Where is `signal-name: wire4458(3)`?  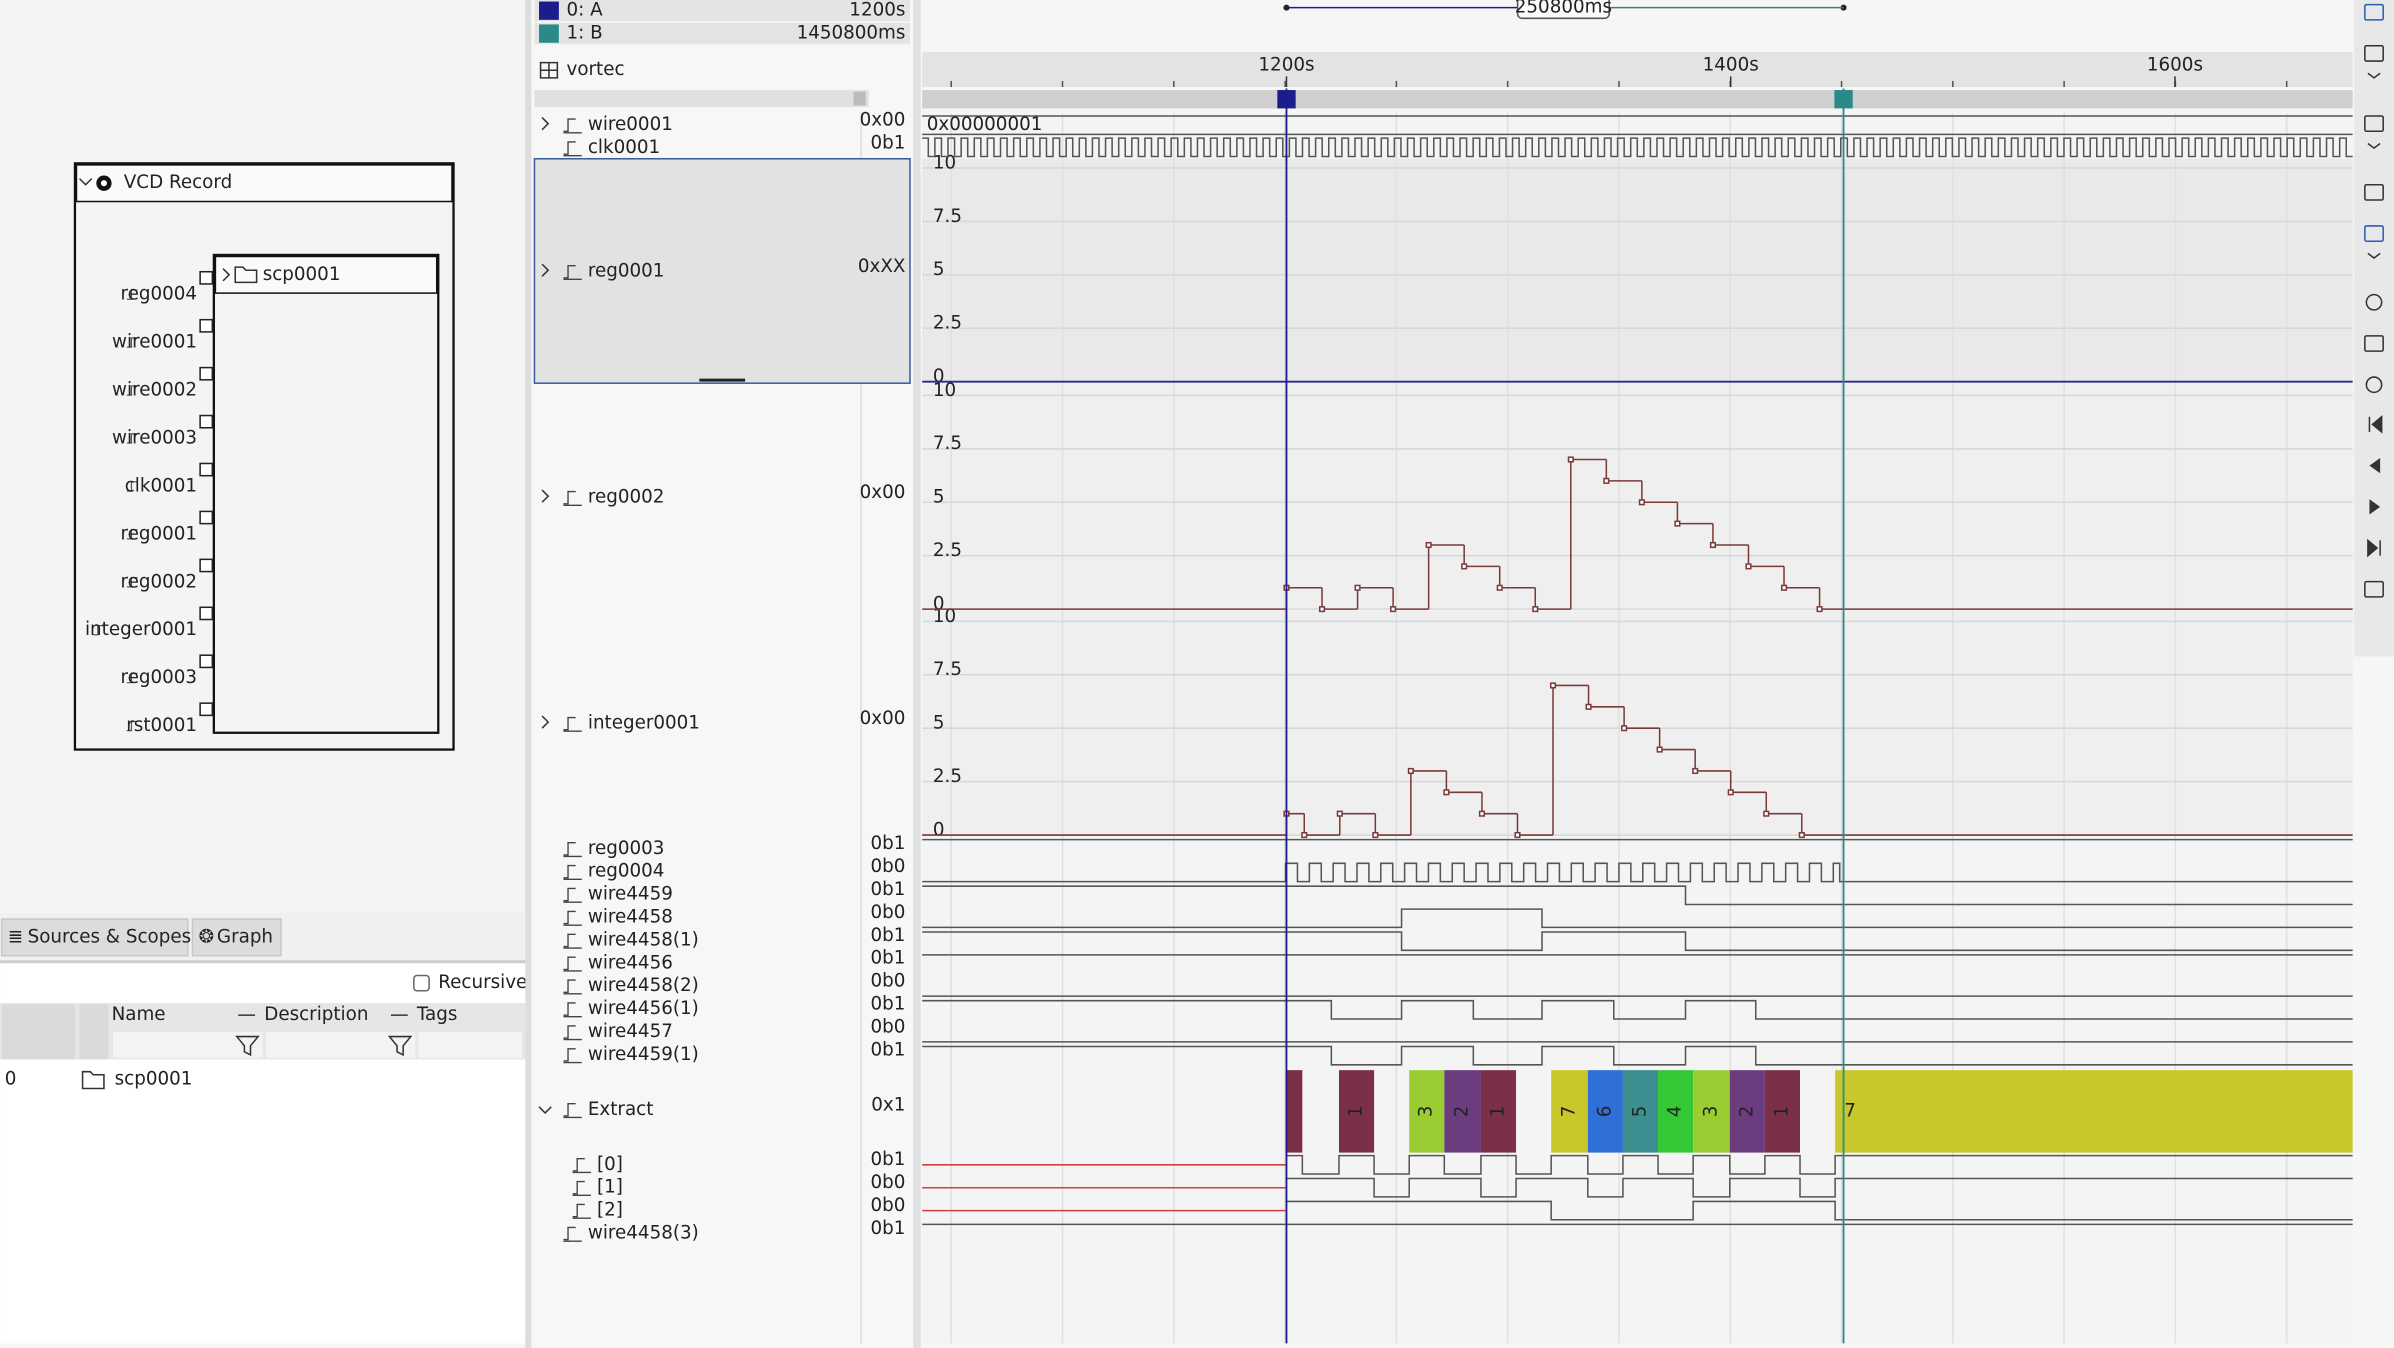
signal-name: wire4458(3) is located at coordinates (643, 1233).